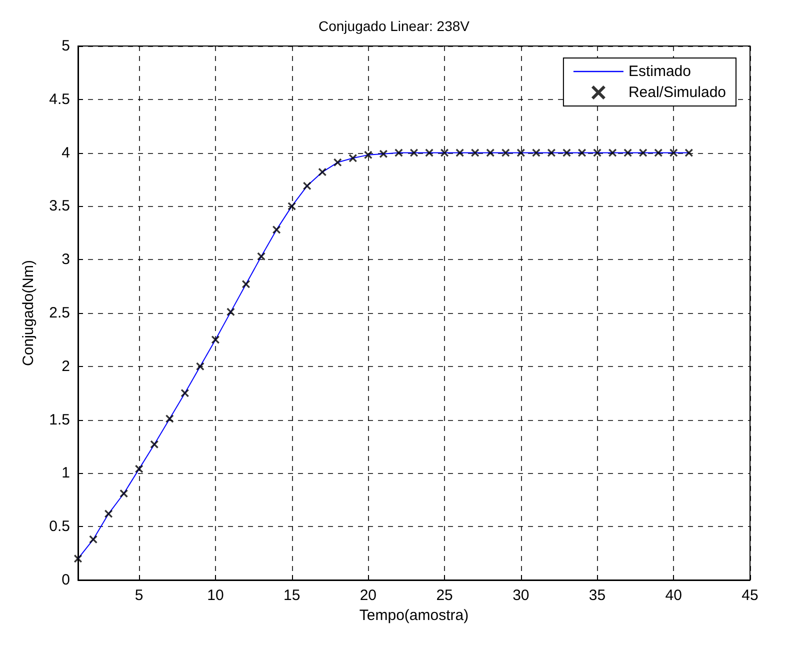 This screenshot has width=788, height=650. I want to click on chart-title: Conjugado Linear: 238V, so click(394, 26).